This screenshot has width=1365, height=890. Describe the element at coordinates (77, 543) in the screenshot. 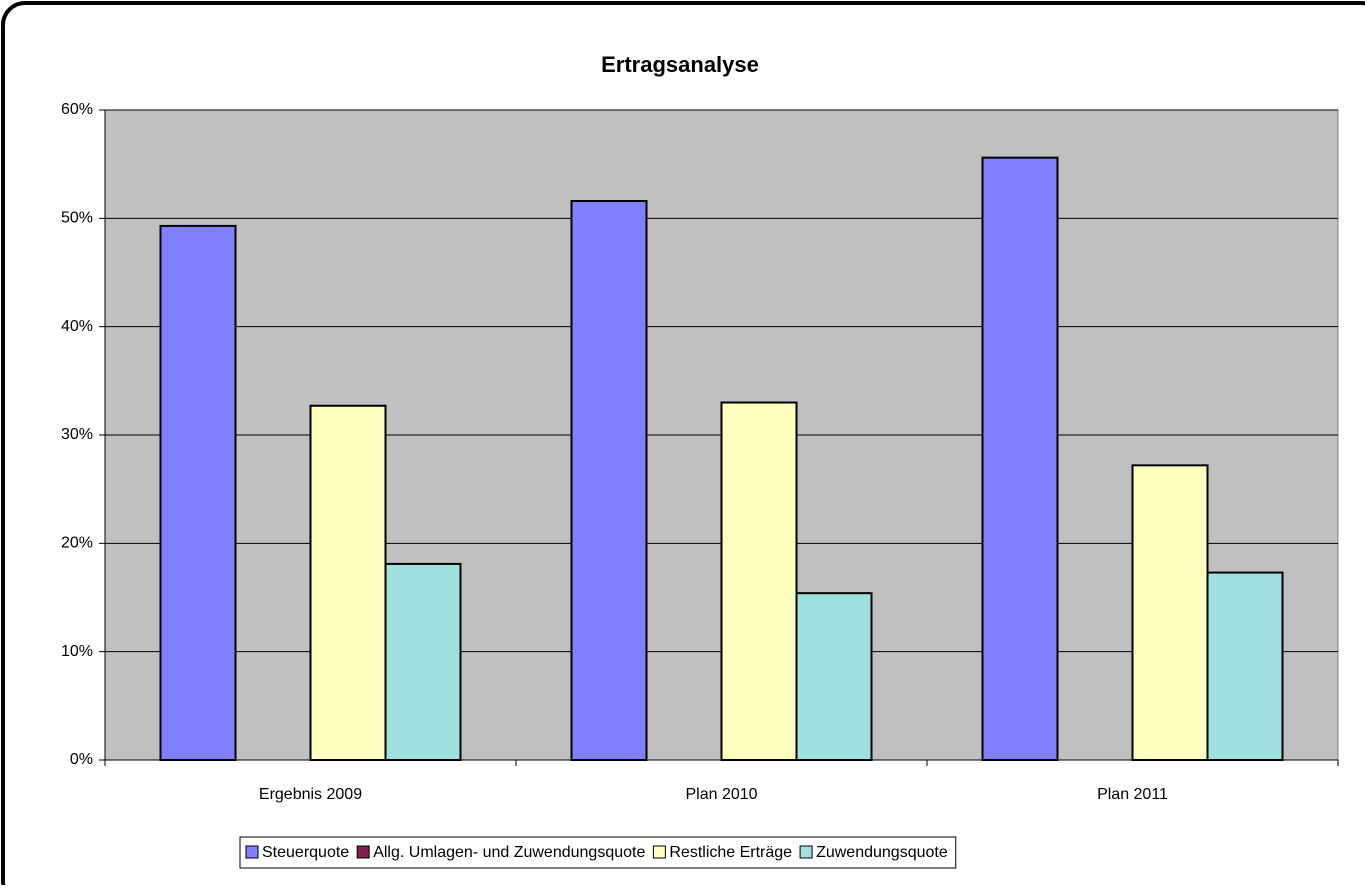

I see `y-tick-label: 20%` at that location.